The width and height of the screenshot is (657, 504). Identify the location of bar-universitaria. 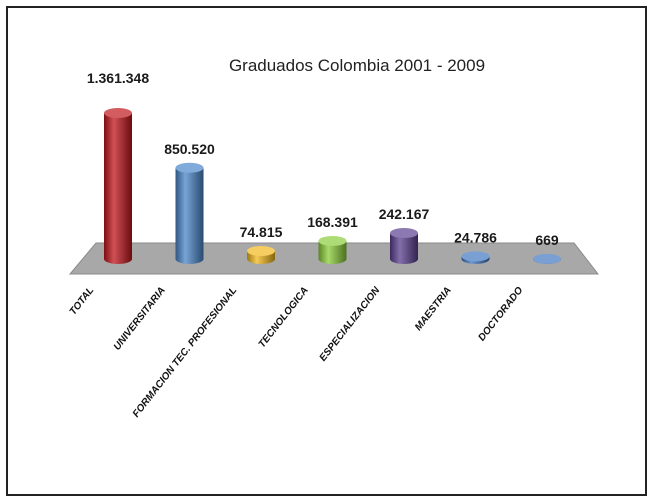
(189, 213).